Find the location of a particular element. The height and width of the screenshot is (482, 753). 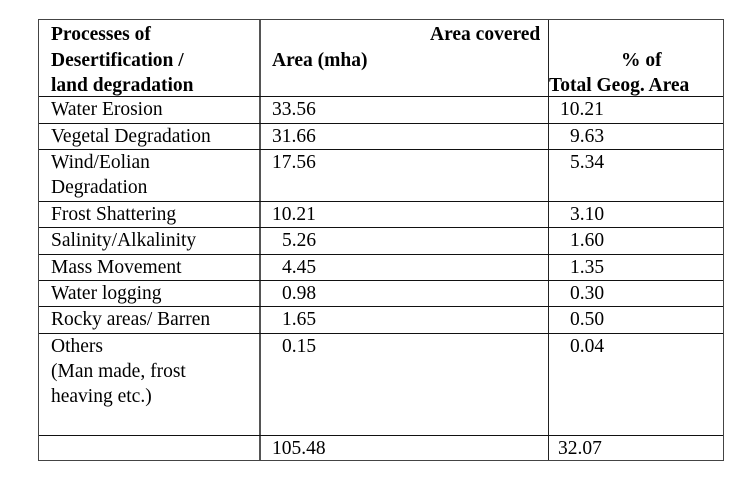

row-process: Frost Shattering is located at coordinates (114, 214).